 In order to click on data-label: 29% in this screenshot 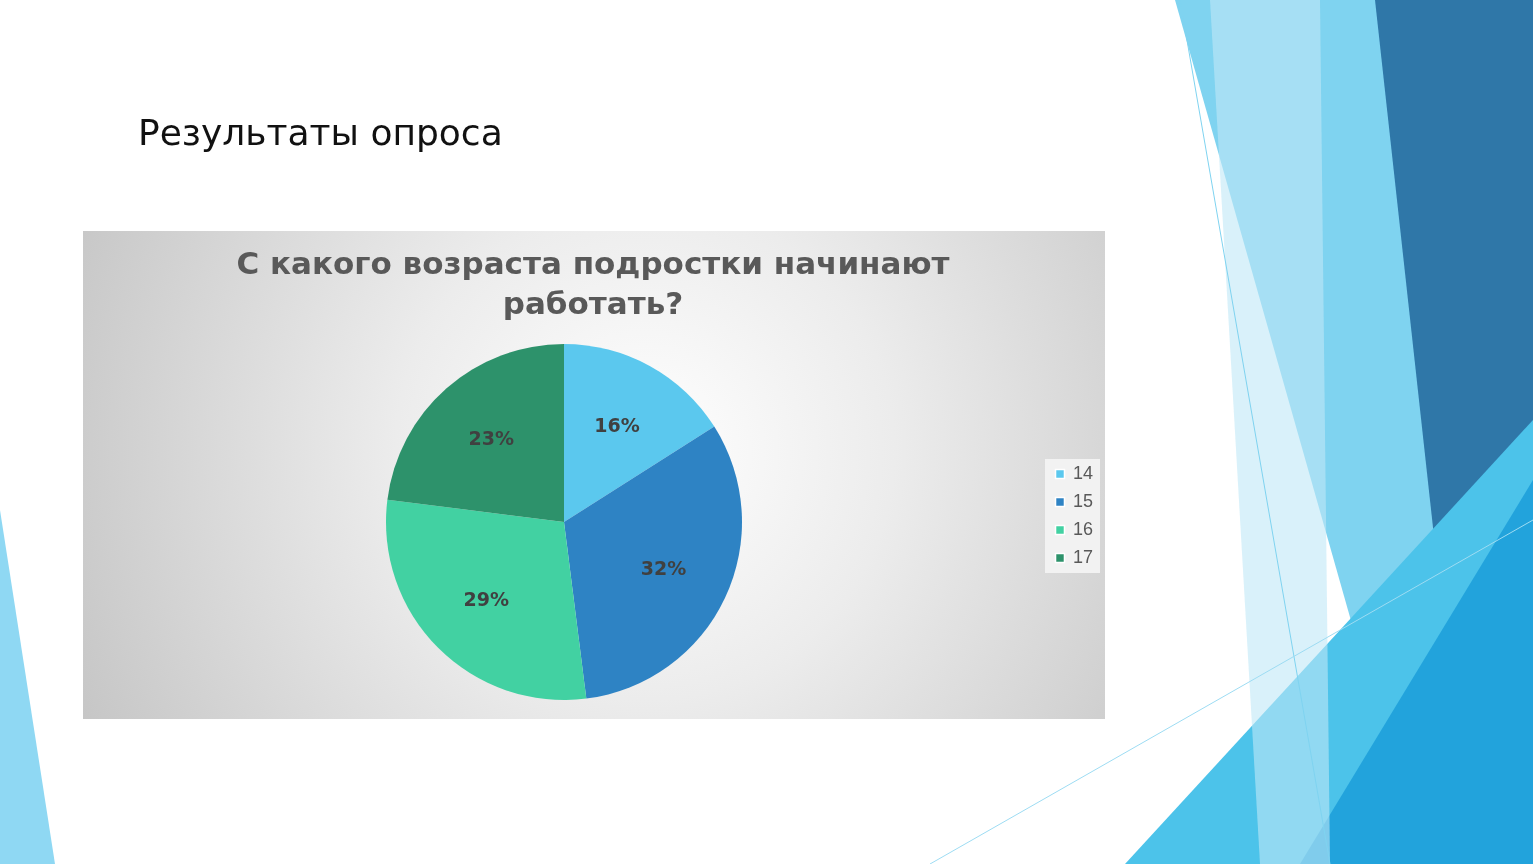, I will do `click(486, 598)`.